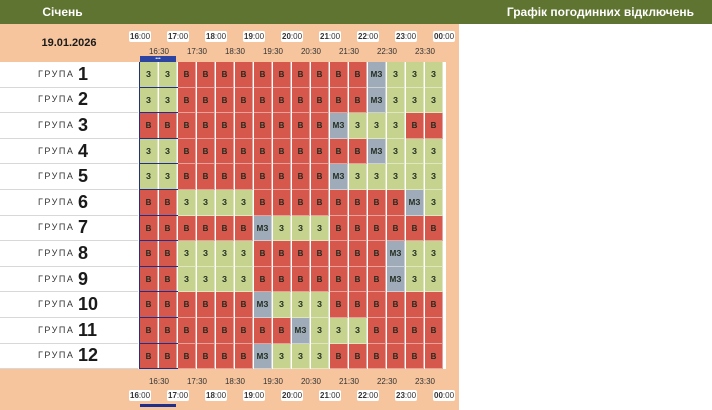 This screenshot has height=410, width=712. What do you see at coordinates (159, 381) in the screenshot?
I see `bottom-half-hour-label: 16:30` at bounding box center [159, 381].